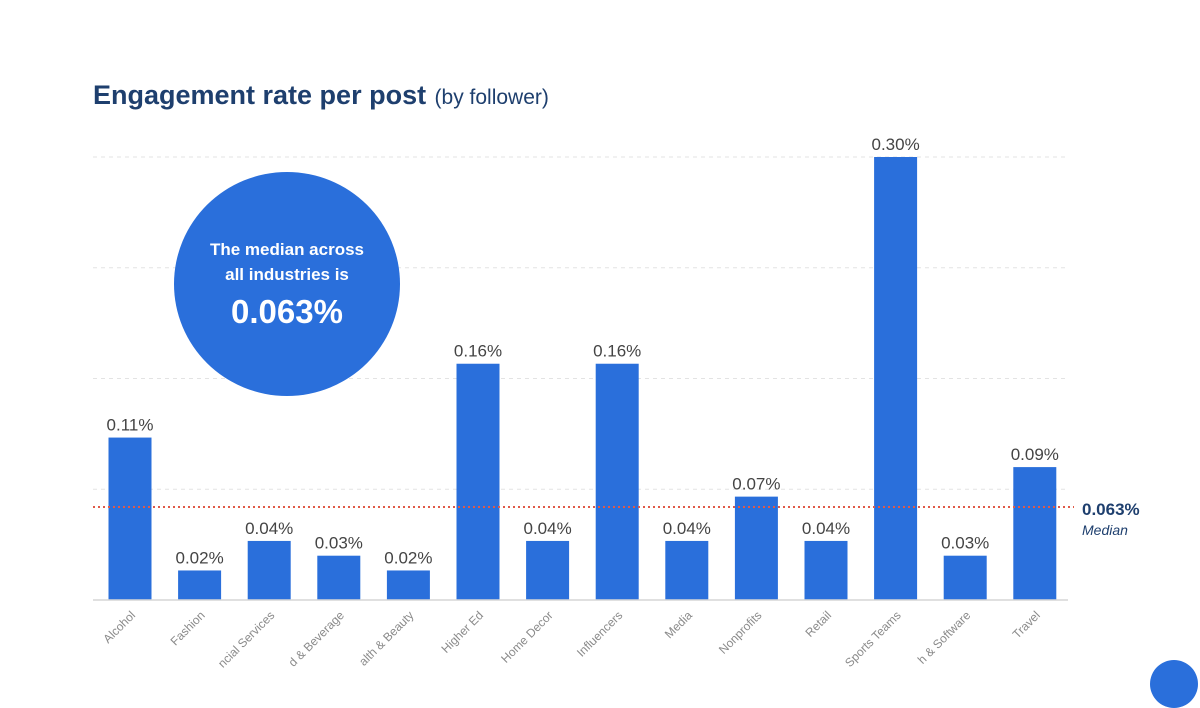 The height and width of the screenshot is (708, 1200). What do you see at coordinates (617, 351) in the screenshot?
I see `value-label-8: 0.16%` at bounding box center [617, 351].